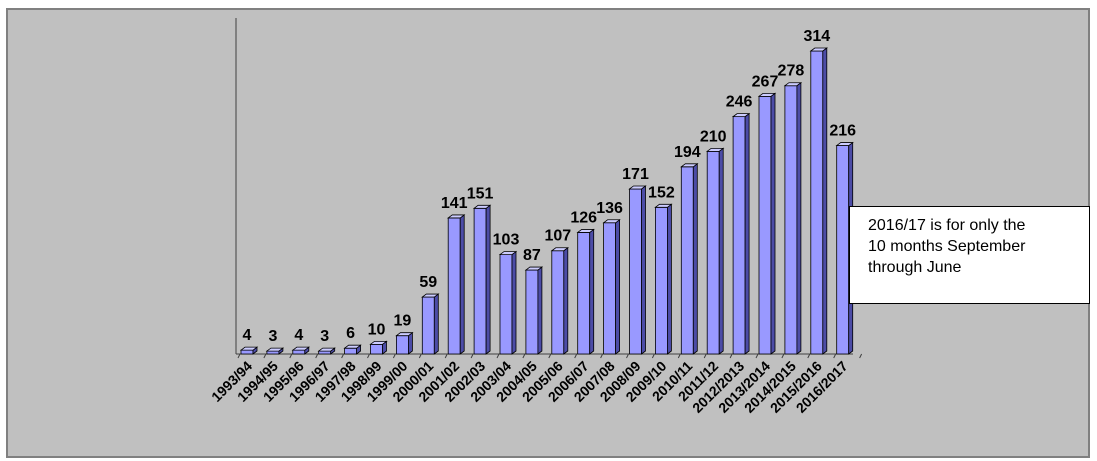 Image resolution: width=1097 pixels, height=461 pixels. What do you see at coordinates (583, 217) in the screenshot?
I see `data-label: 126` at bounding box center [583, 217].